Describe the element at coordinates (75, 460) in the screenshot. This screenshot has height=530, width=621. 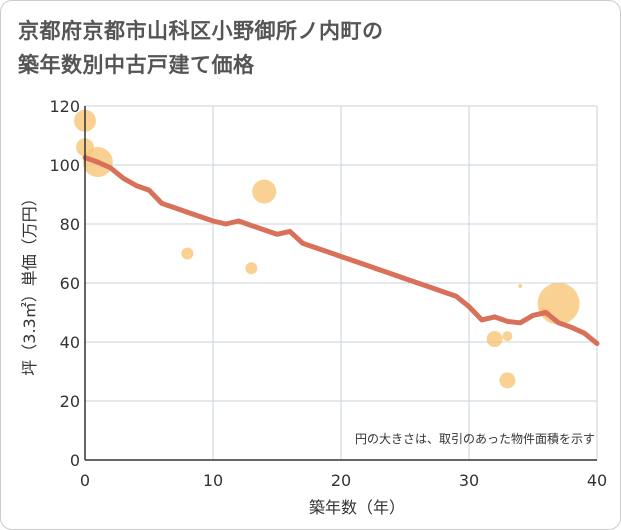
I see `y-tick-label: 0` at that location.